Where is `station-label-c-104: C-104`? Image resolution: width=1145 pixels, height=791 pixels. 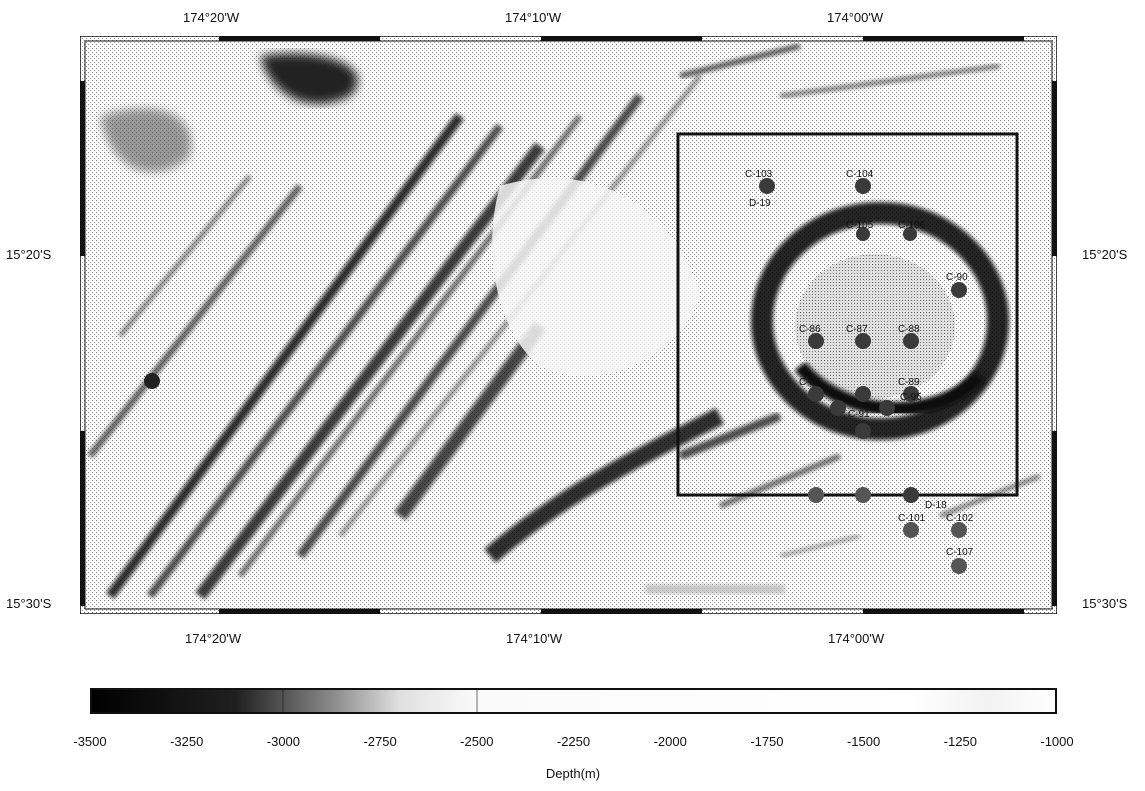 station-label-c-104: C-104 is located at coordinates (860, 174).